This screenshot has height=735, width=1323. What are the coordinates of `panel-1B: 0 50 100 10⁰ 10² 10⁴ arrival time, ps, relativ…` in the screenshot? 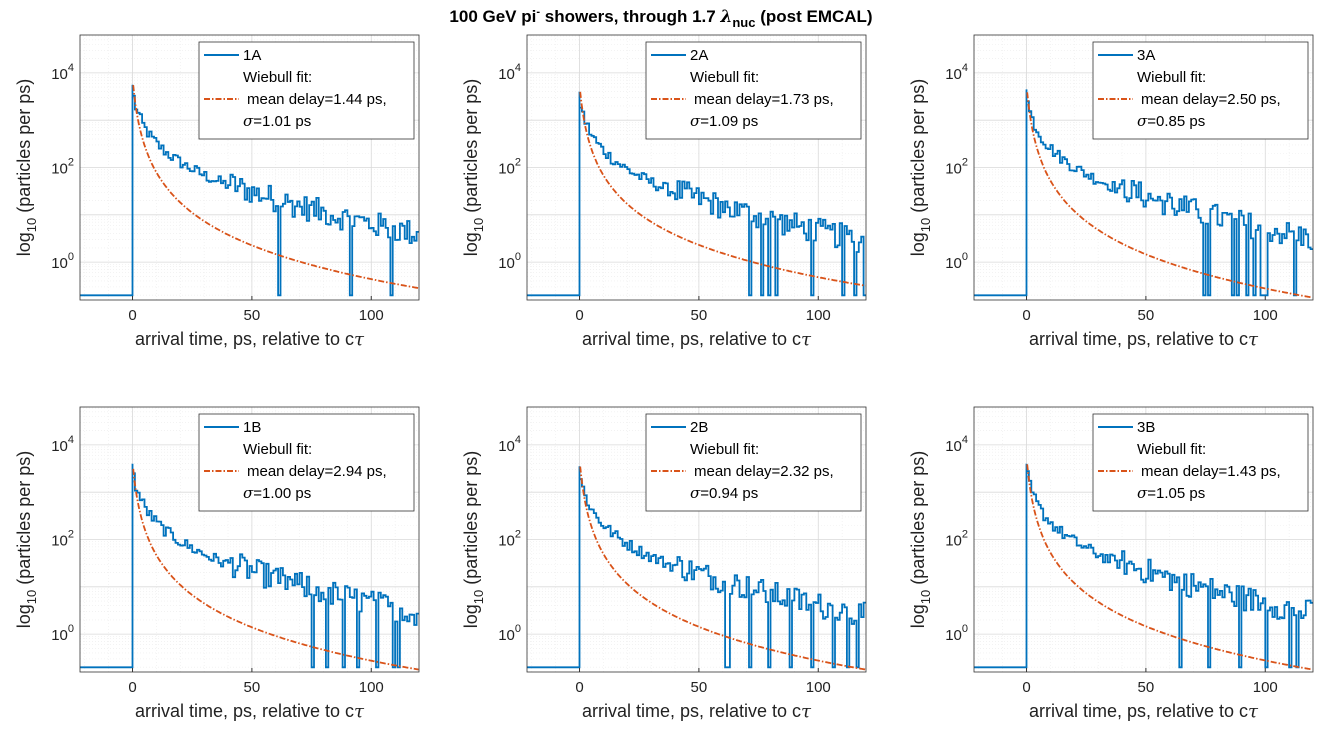 It's located at (217, 564).